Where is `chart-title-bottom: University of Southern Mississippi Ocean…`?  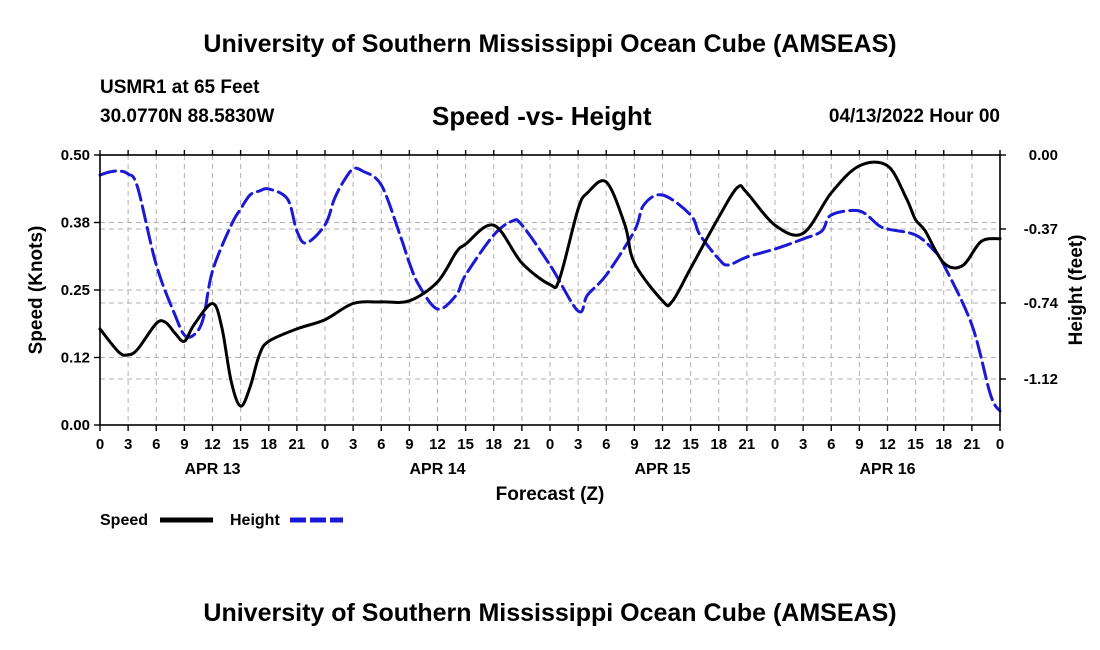 chart-title-bottom: University of Southern Mississippi Ocean… is located at coordinates (550, 613).